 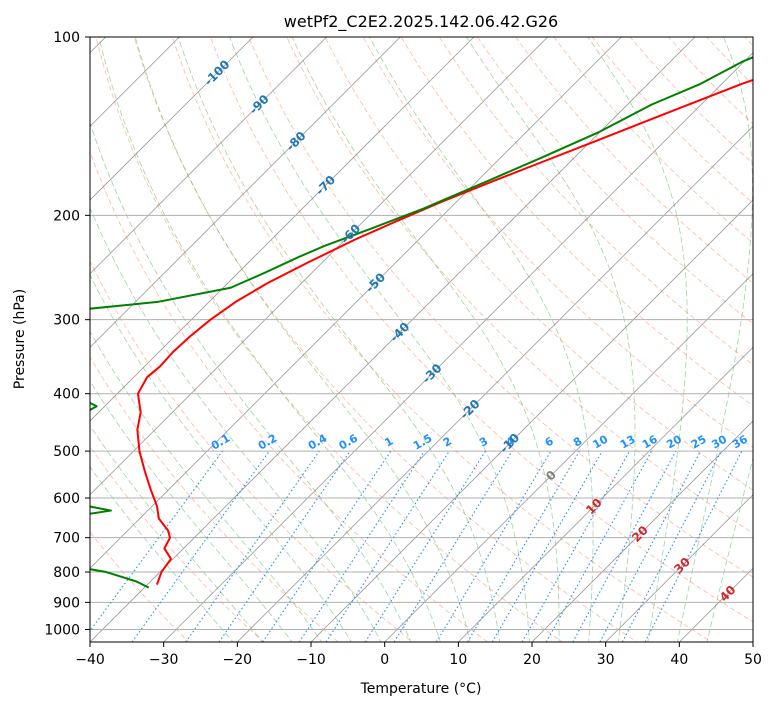 I want to click on x-tick-label: 30, so click(x=606, y=660).